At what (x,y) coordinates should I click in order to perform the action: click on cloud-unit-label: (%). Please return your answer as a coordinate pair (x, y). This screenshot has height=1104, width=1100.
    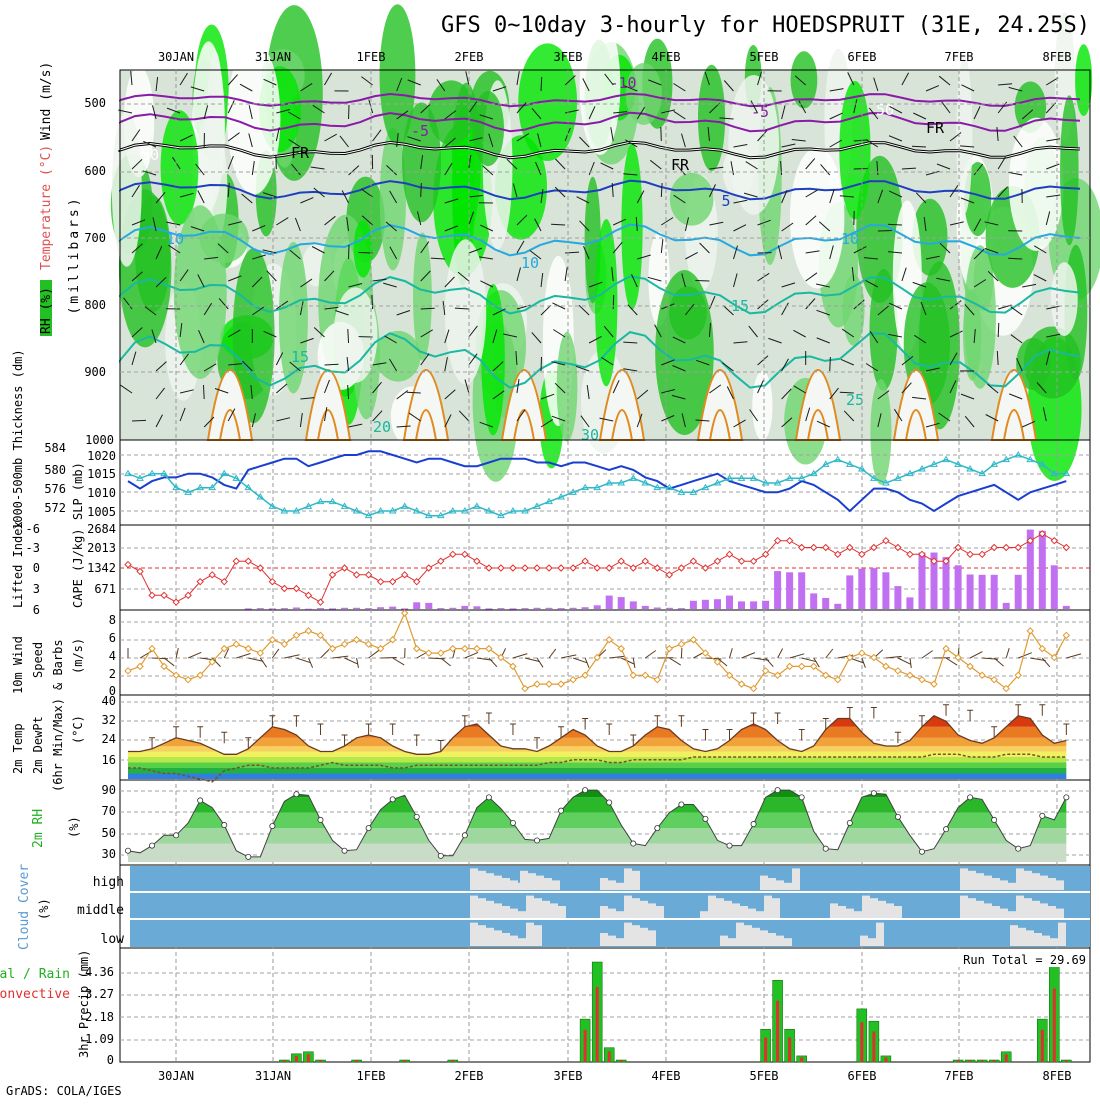
    Looking at the image, I should click on (44, 909).